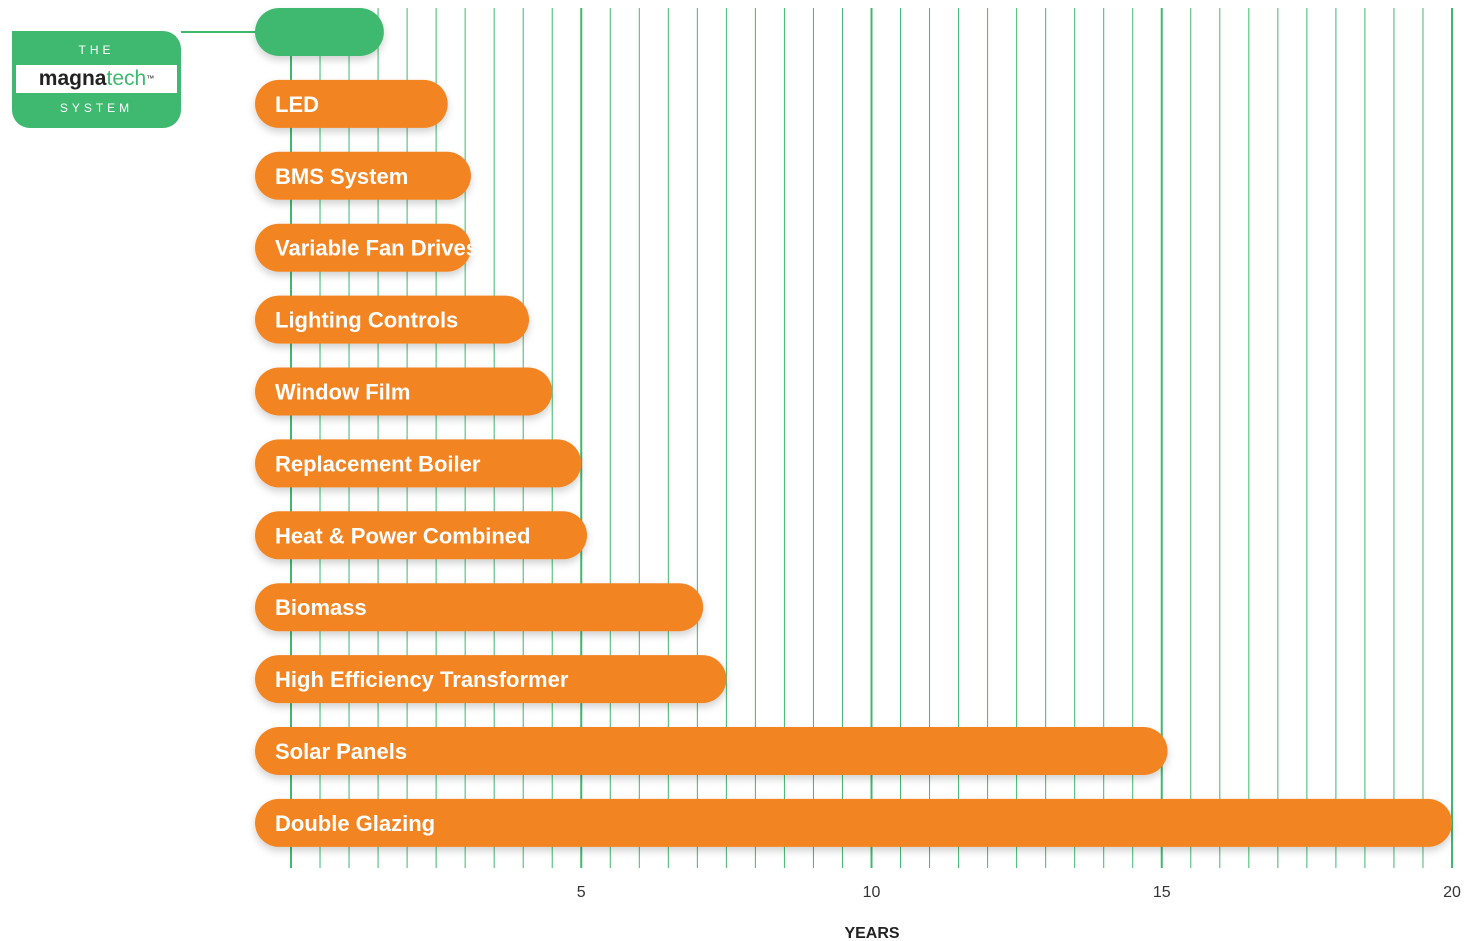  What do you see at coordinates (378, 463) in the screenshot?
I see `bar-label: Replacement Boiler` at bounding box center [378, 463].